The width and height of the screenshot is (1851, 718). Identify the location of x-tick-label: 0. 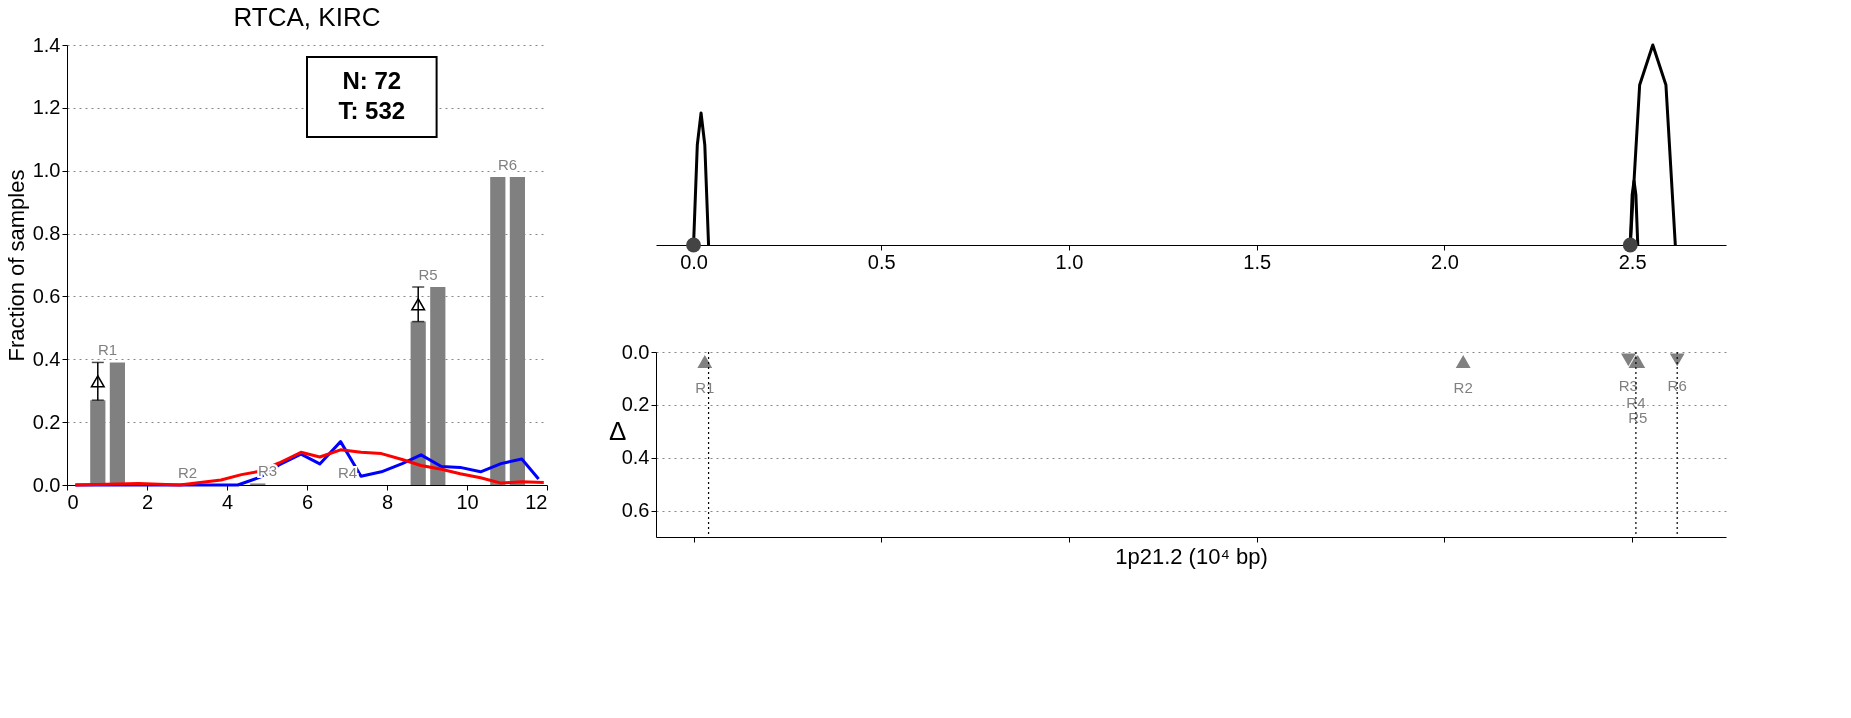
(73, 501).